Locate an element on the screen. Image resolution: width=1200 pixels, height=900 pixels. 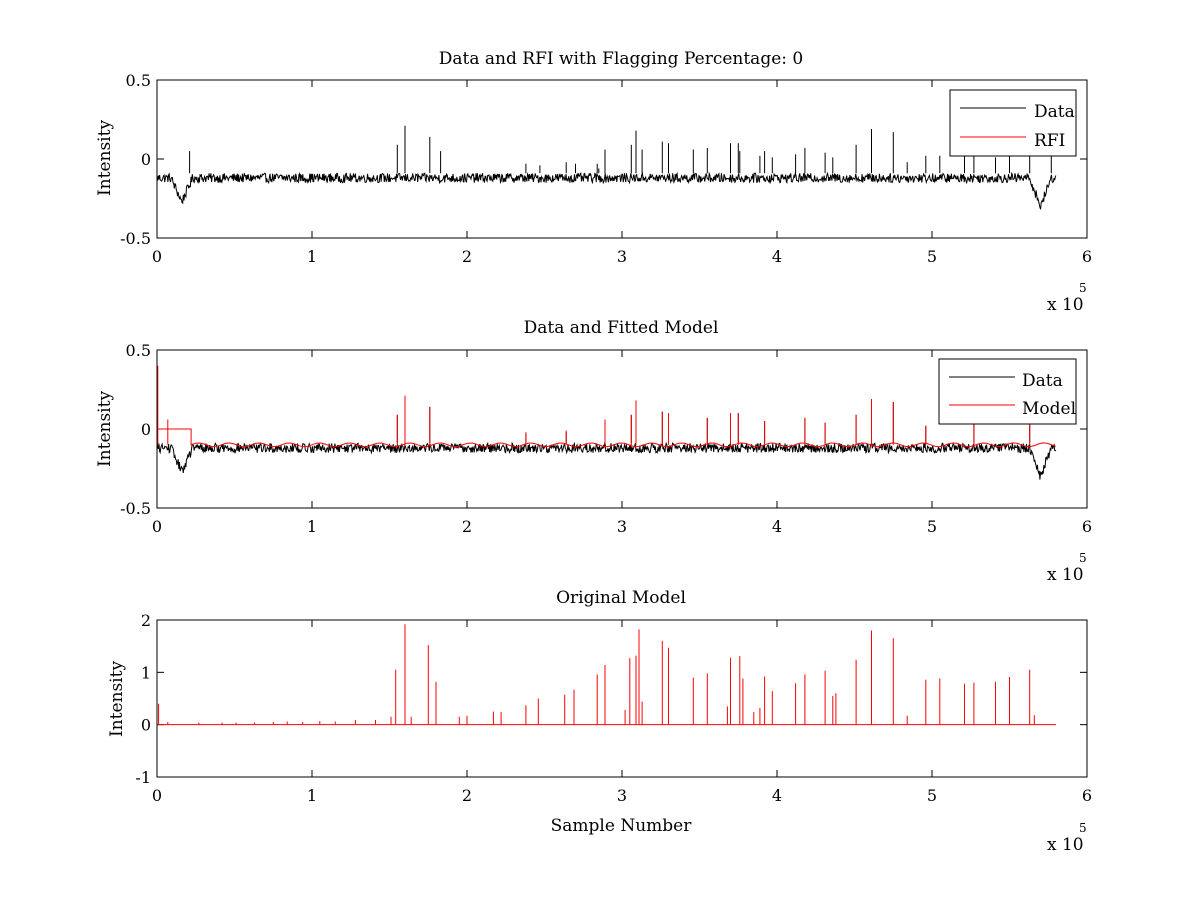
panel-1-legend: Data RFI is located at coordinates (1013, 123).